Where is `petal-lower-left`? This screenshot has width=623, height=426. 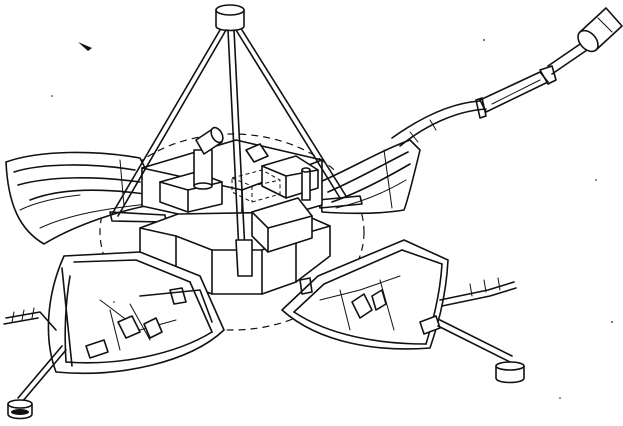
petal-lower-left is located at coordinates (114, 327).